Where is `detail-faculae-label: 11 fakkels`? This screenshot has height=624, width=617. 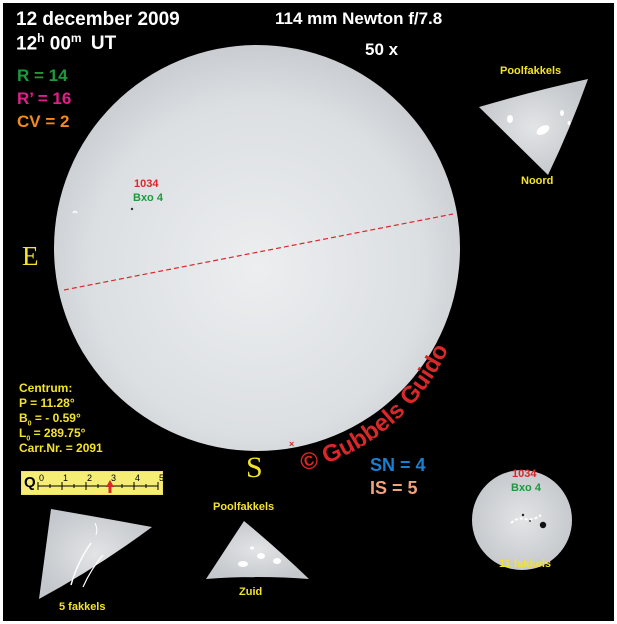
detail-faculae-label: 11 fakkels is located at coordinates (525, 564).